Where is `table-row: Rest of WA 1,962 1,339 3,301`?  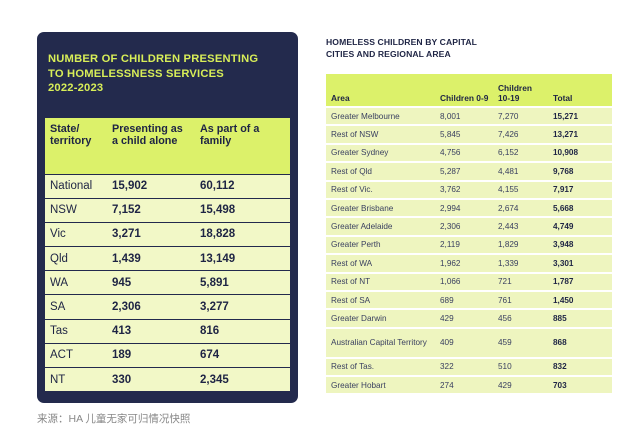 table-row: Rest of WA 1,962 1,339 3,301 is located at coordinates (469, 264).